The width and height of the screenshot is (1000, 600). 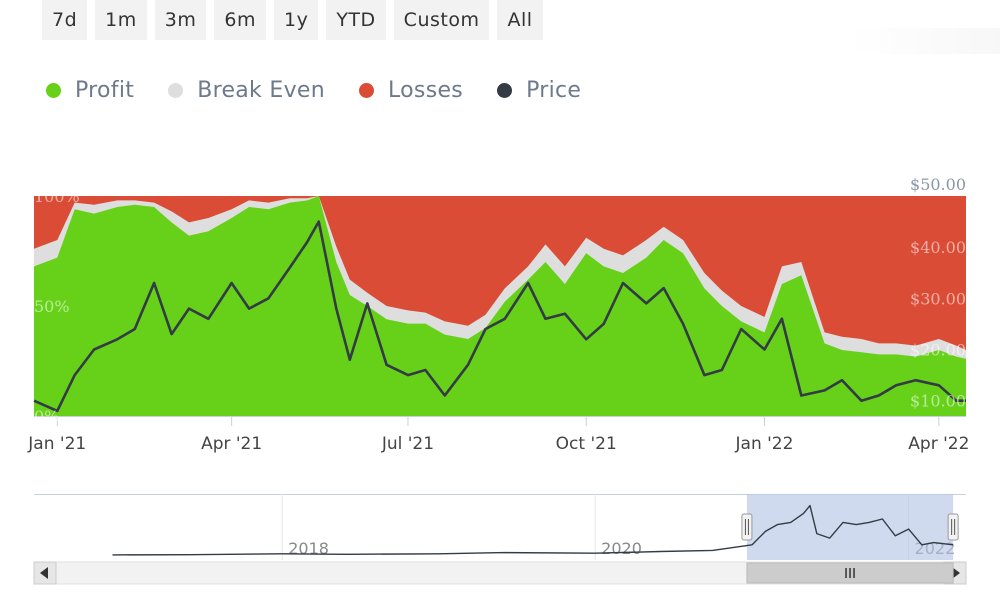 What do you see at coordinates (850, 527) in the screenshot?
I see `navigator-selection` at bounding box center [850, 527].